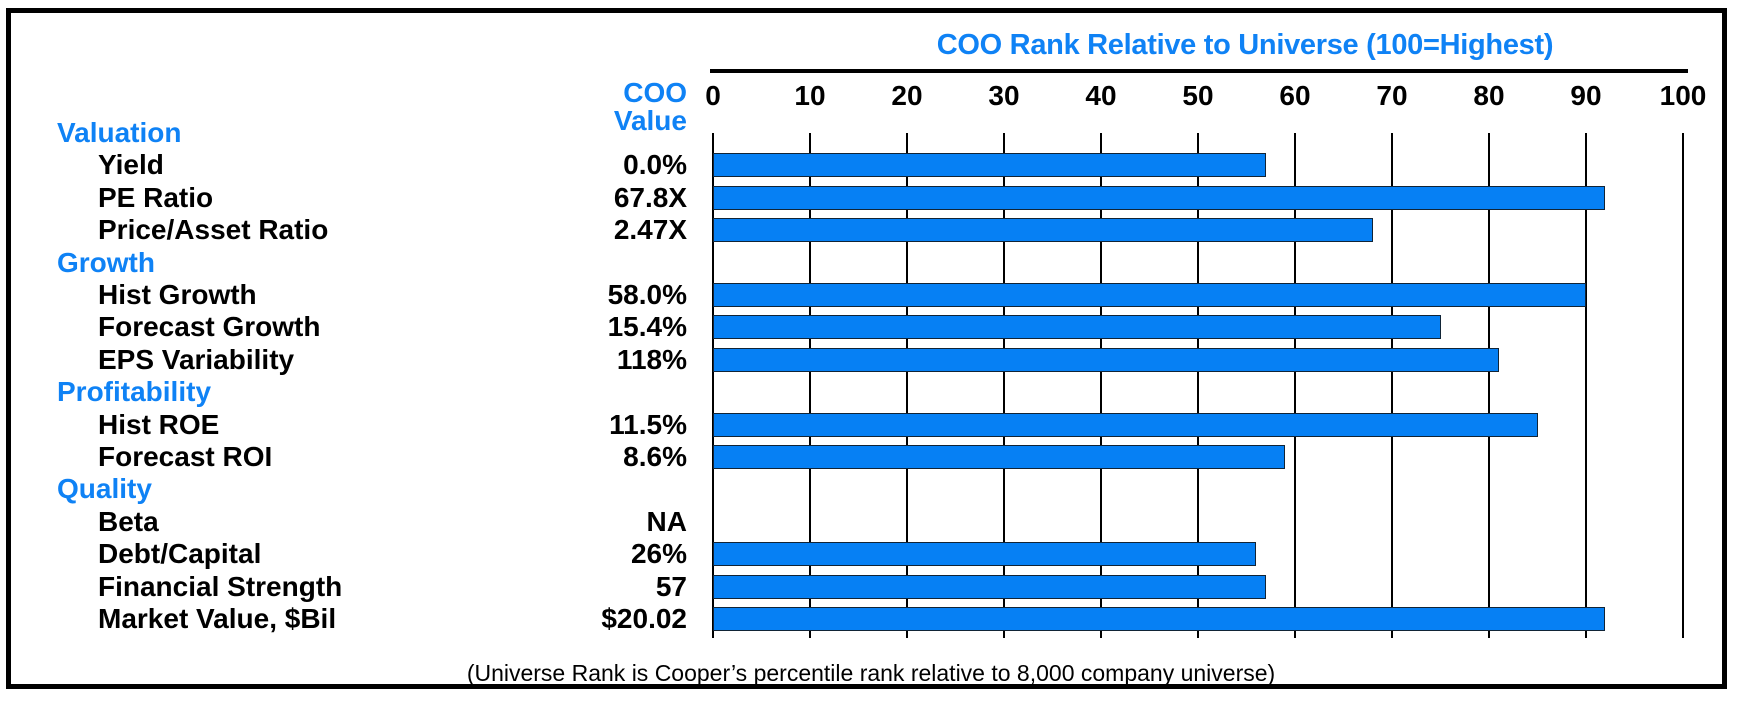  Describe the element at coordinates (650, 197) in the screenshot. I see `row-coo-value: 67.8X` at that location.